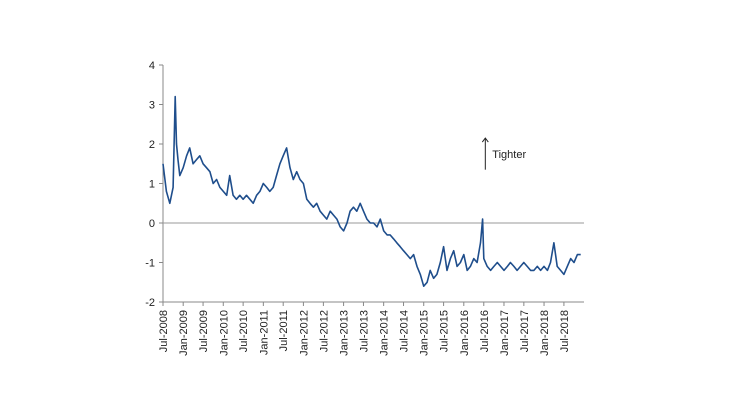 Image resolution: width=730 pixels, height=410 pixels. I want to click on x-tick-label: Jan-2018, so click(545, 333).